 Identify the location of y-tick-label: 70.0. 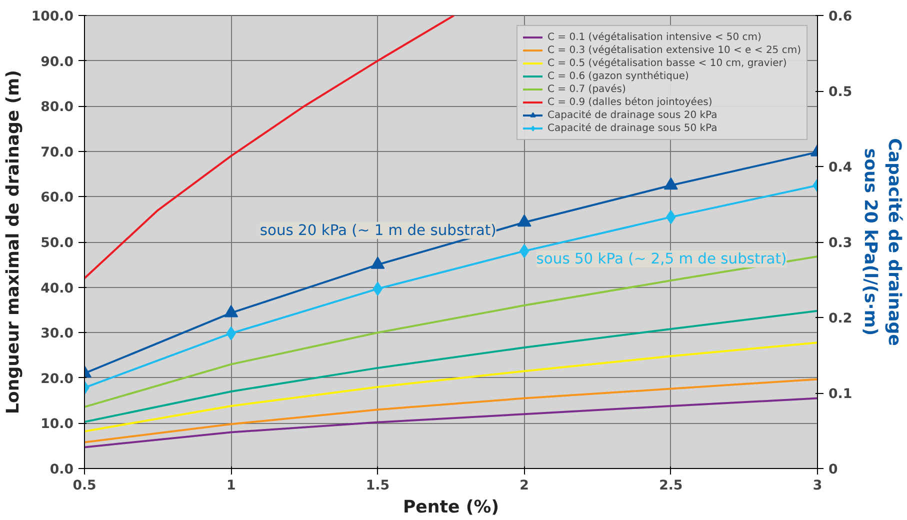
(57, 152).